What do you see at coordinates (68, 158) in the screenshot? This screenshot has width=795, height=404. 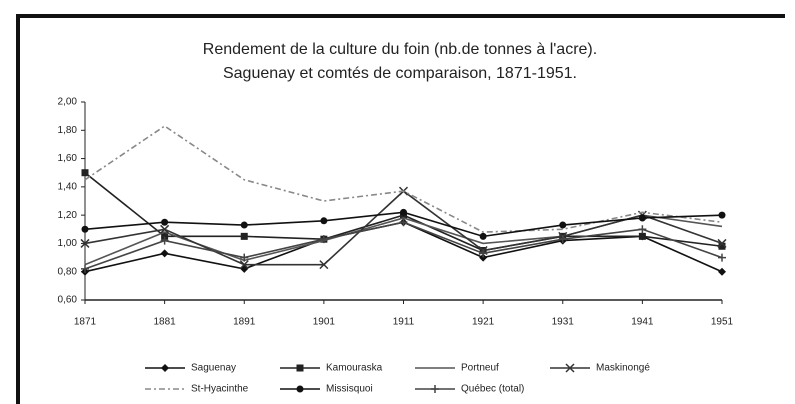 I see `y-tick-label: 1,60` at bounding box center [68, 158].